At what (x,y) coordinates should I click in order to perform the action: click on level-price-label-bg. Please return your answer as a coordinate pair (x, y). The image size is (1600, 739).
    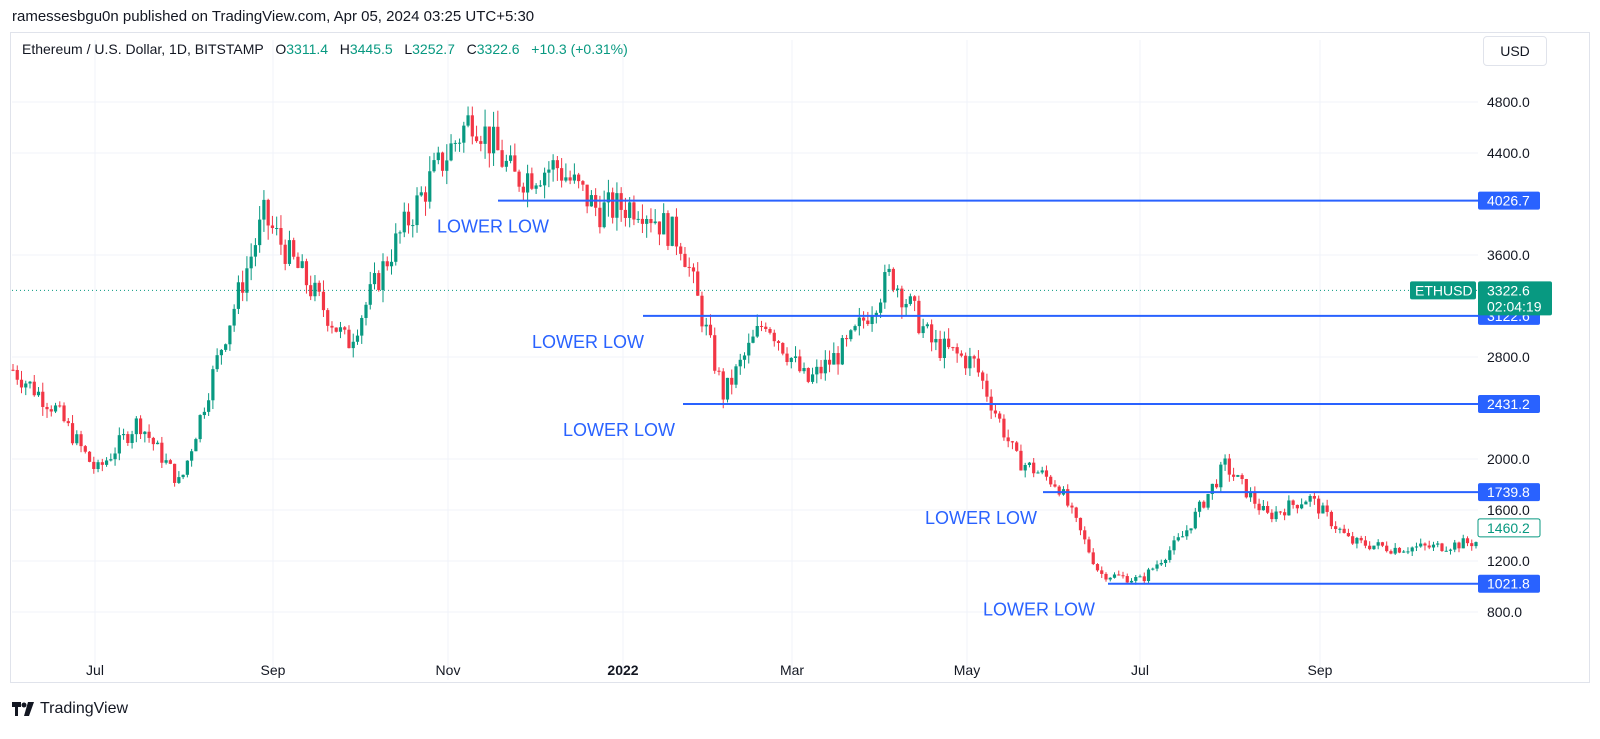
    Looking at the image, I should click on (1509, 200).